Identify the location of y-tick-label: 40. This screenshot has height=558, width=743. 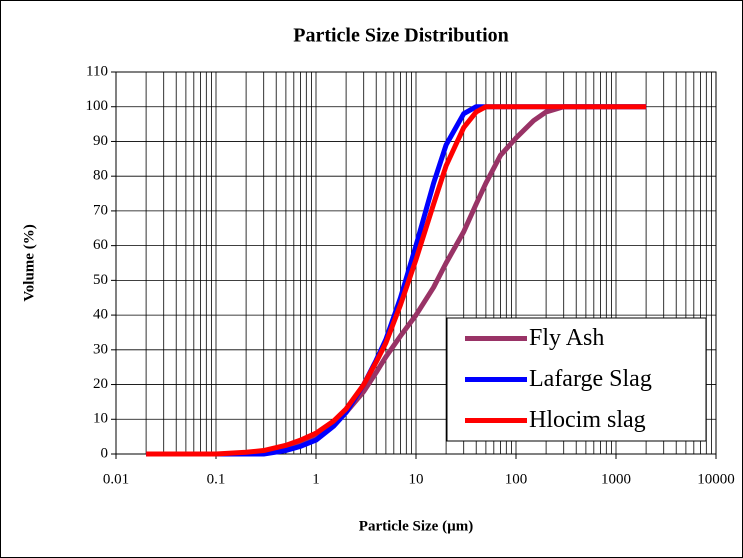
(100, 315).